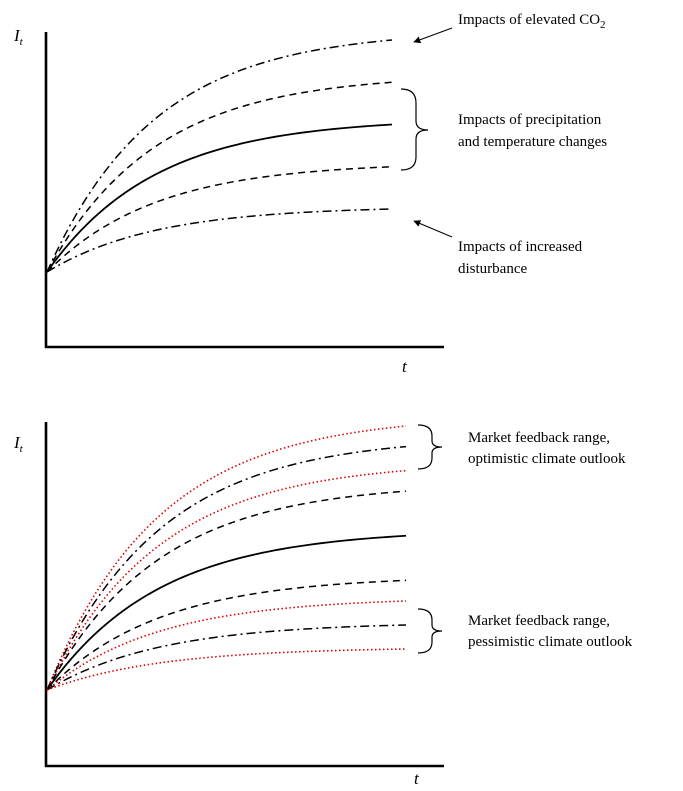 The image size is (683, 791). Describe the element at coordinates (433, 35) in the screenshot. I see `top-arrow-elevated-co2` at that location.